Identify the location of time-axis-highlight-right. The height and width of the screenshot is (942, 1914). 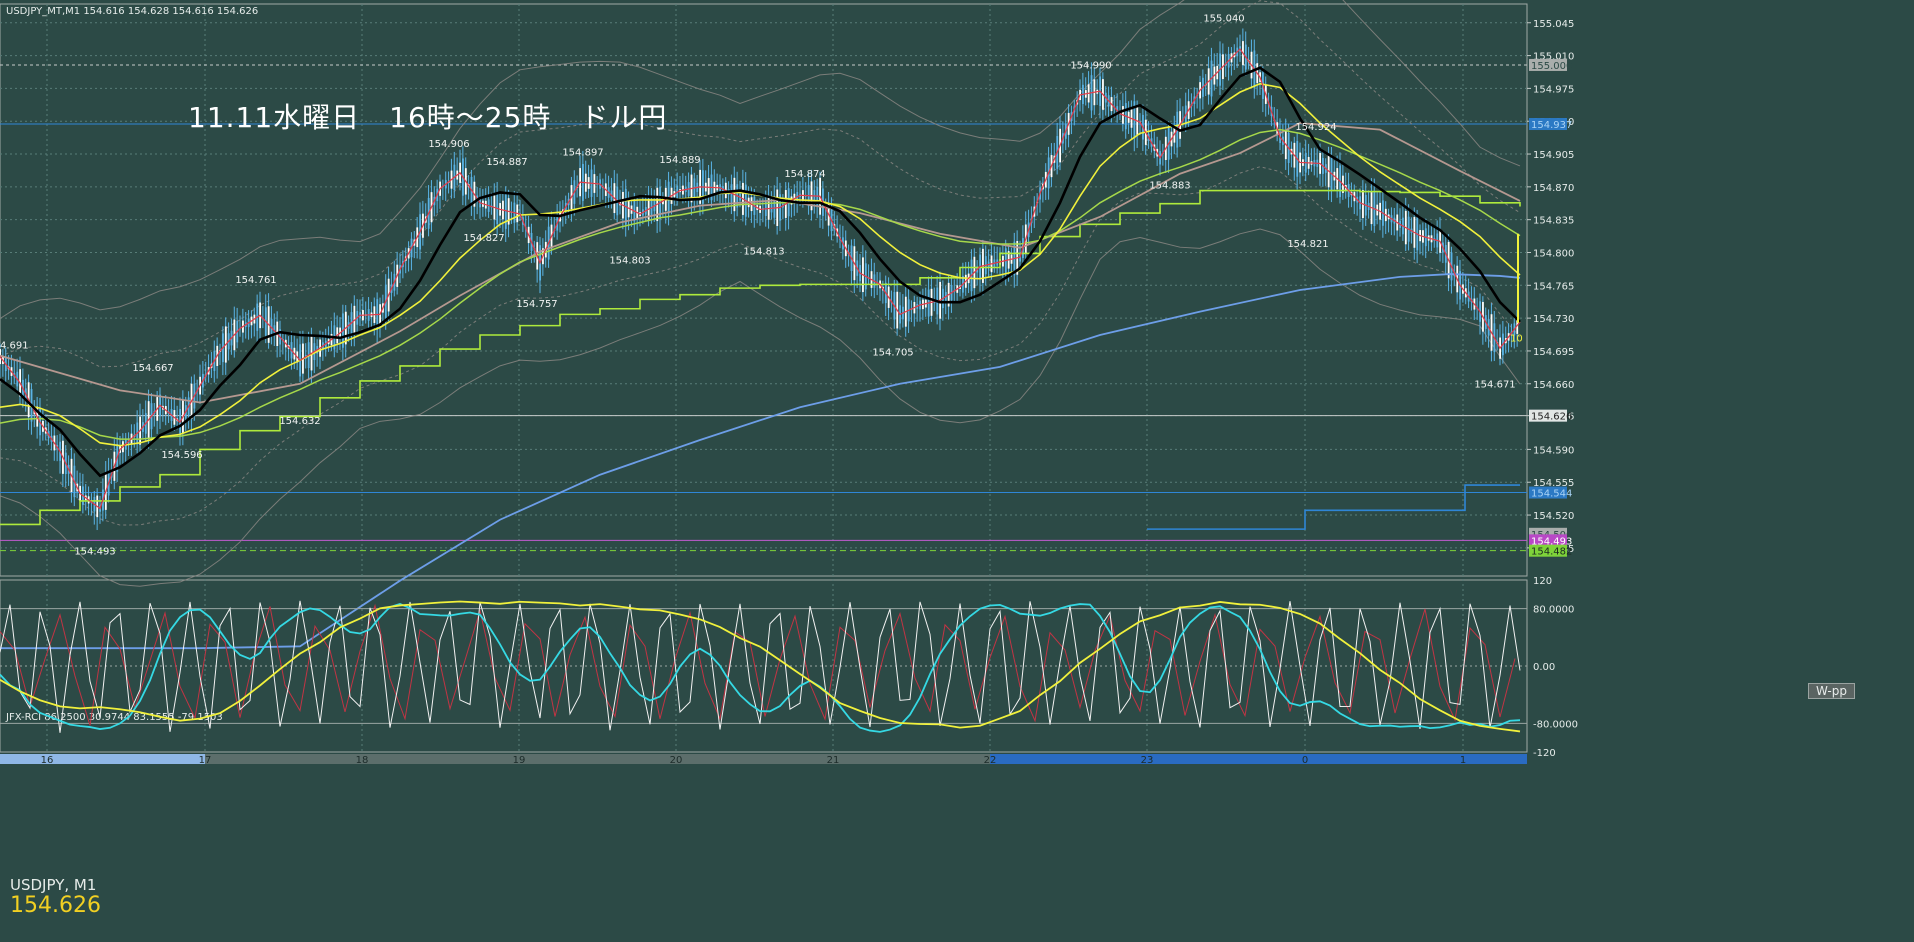
(1258, 759).